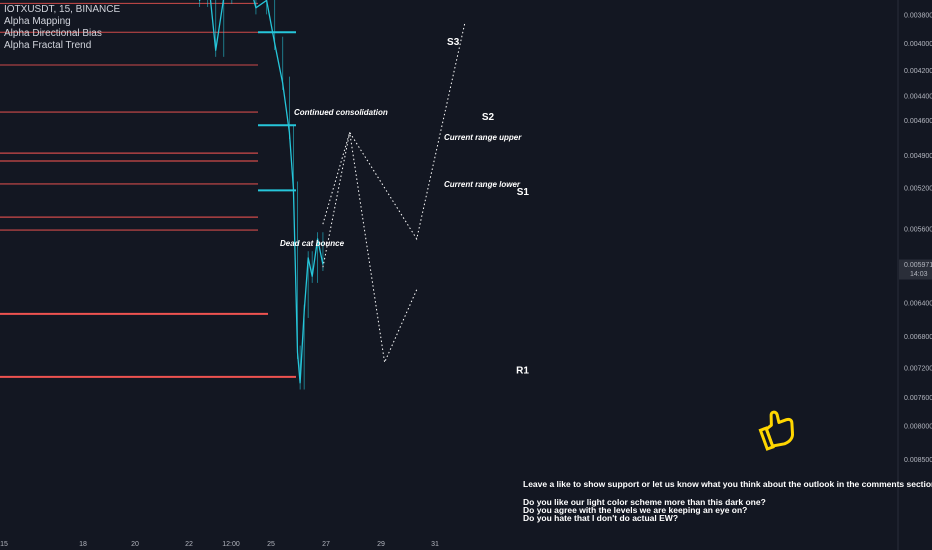 The height and width of the screenshot is (550, 932). Describe the element at coordinates (4, 544) in the screenshot. I see `x-tick-label: 15` at that location.